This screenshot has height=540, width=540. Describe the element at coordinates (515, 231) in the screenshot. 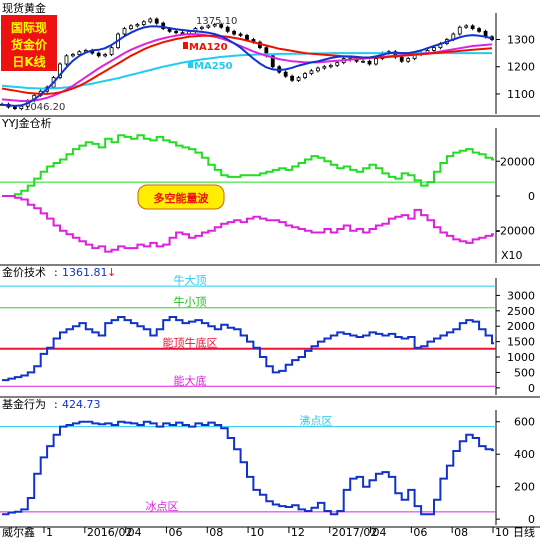

I see `panel2-y-tick-label: -20000` at that location.